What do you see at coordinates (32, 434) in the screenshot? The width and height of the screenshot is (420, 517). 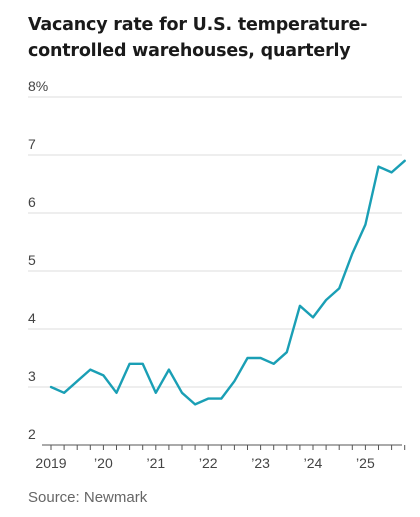 I see `y-tick-label: 2` at bounding box center [32, 434].